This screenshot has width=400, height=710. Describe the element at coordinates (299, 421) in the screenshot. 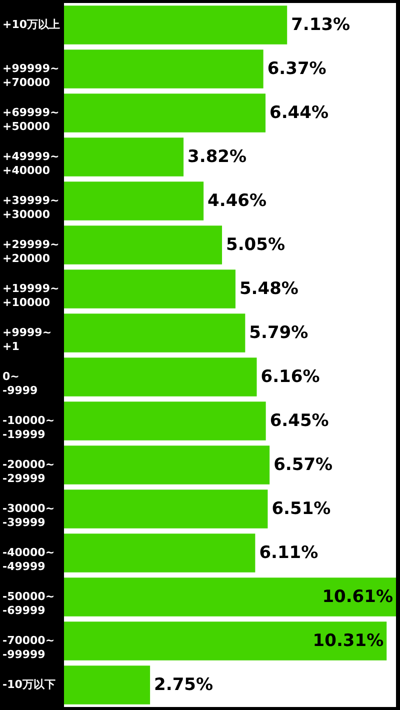

I see `data-label: 6.45%` at that location.